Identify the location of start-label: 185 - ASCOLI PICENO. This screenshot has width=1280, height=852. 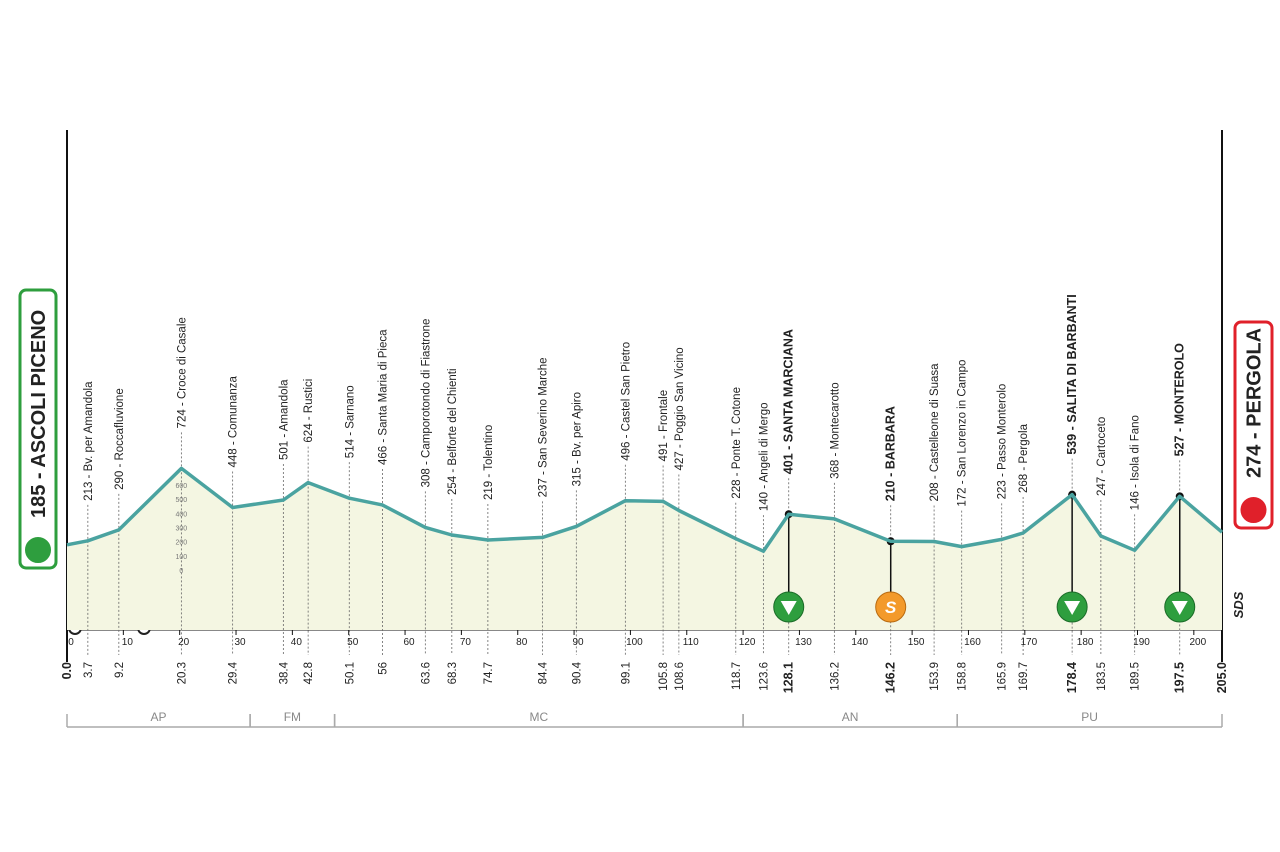
(39, 414).